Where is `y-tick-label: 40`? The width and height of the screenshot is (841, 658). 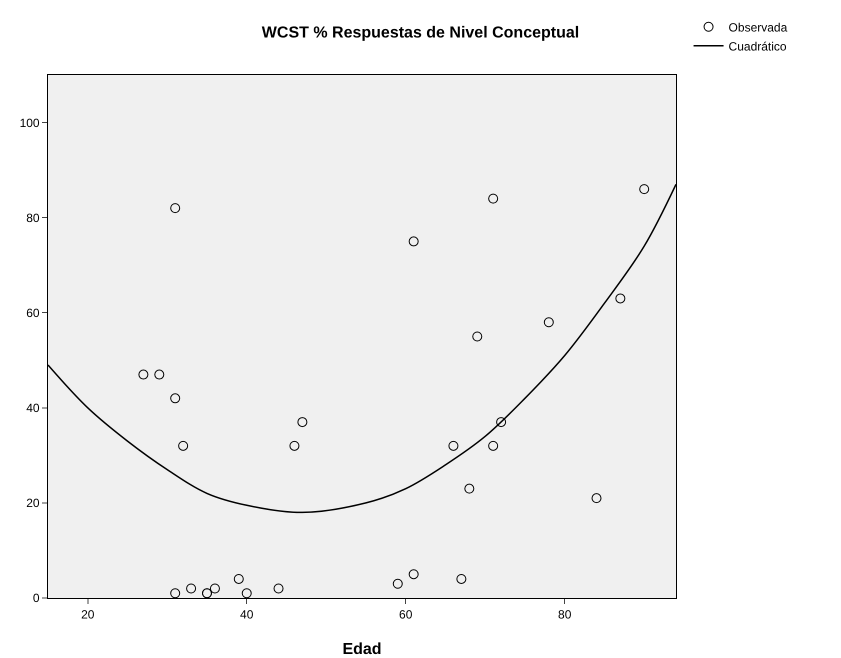
y-tick-label: 40 is located at coordinates (33, 408).